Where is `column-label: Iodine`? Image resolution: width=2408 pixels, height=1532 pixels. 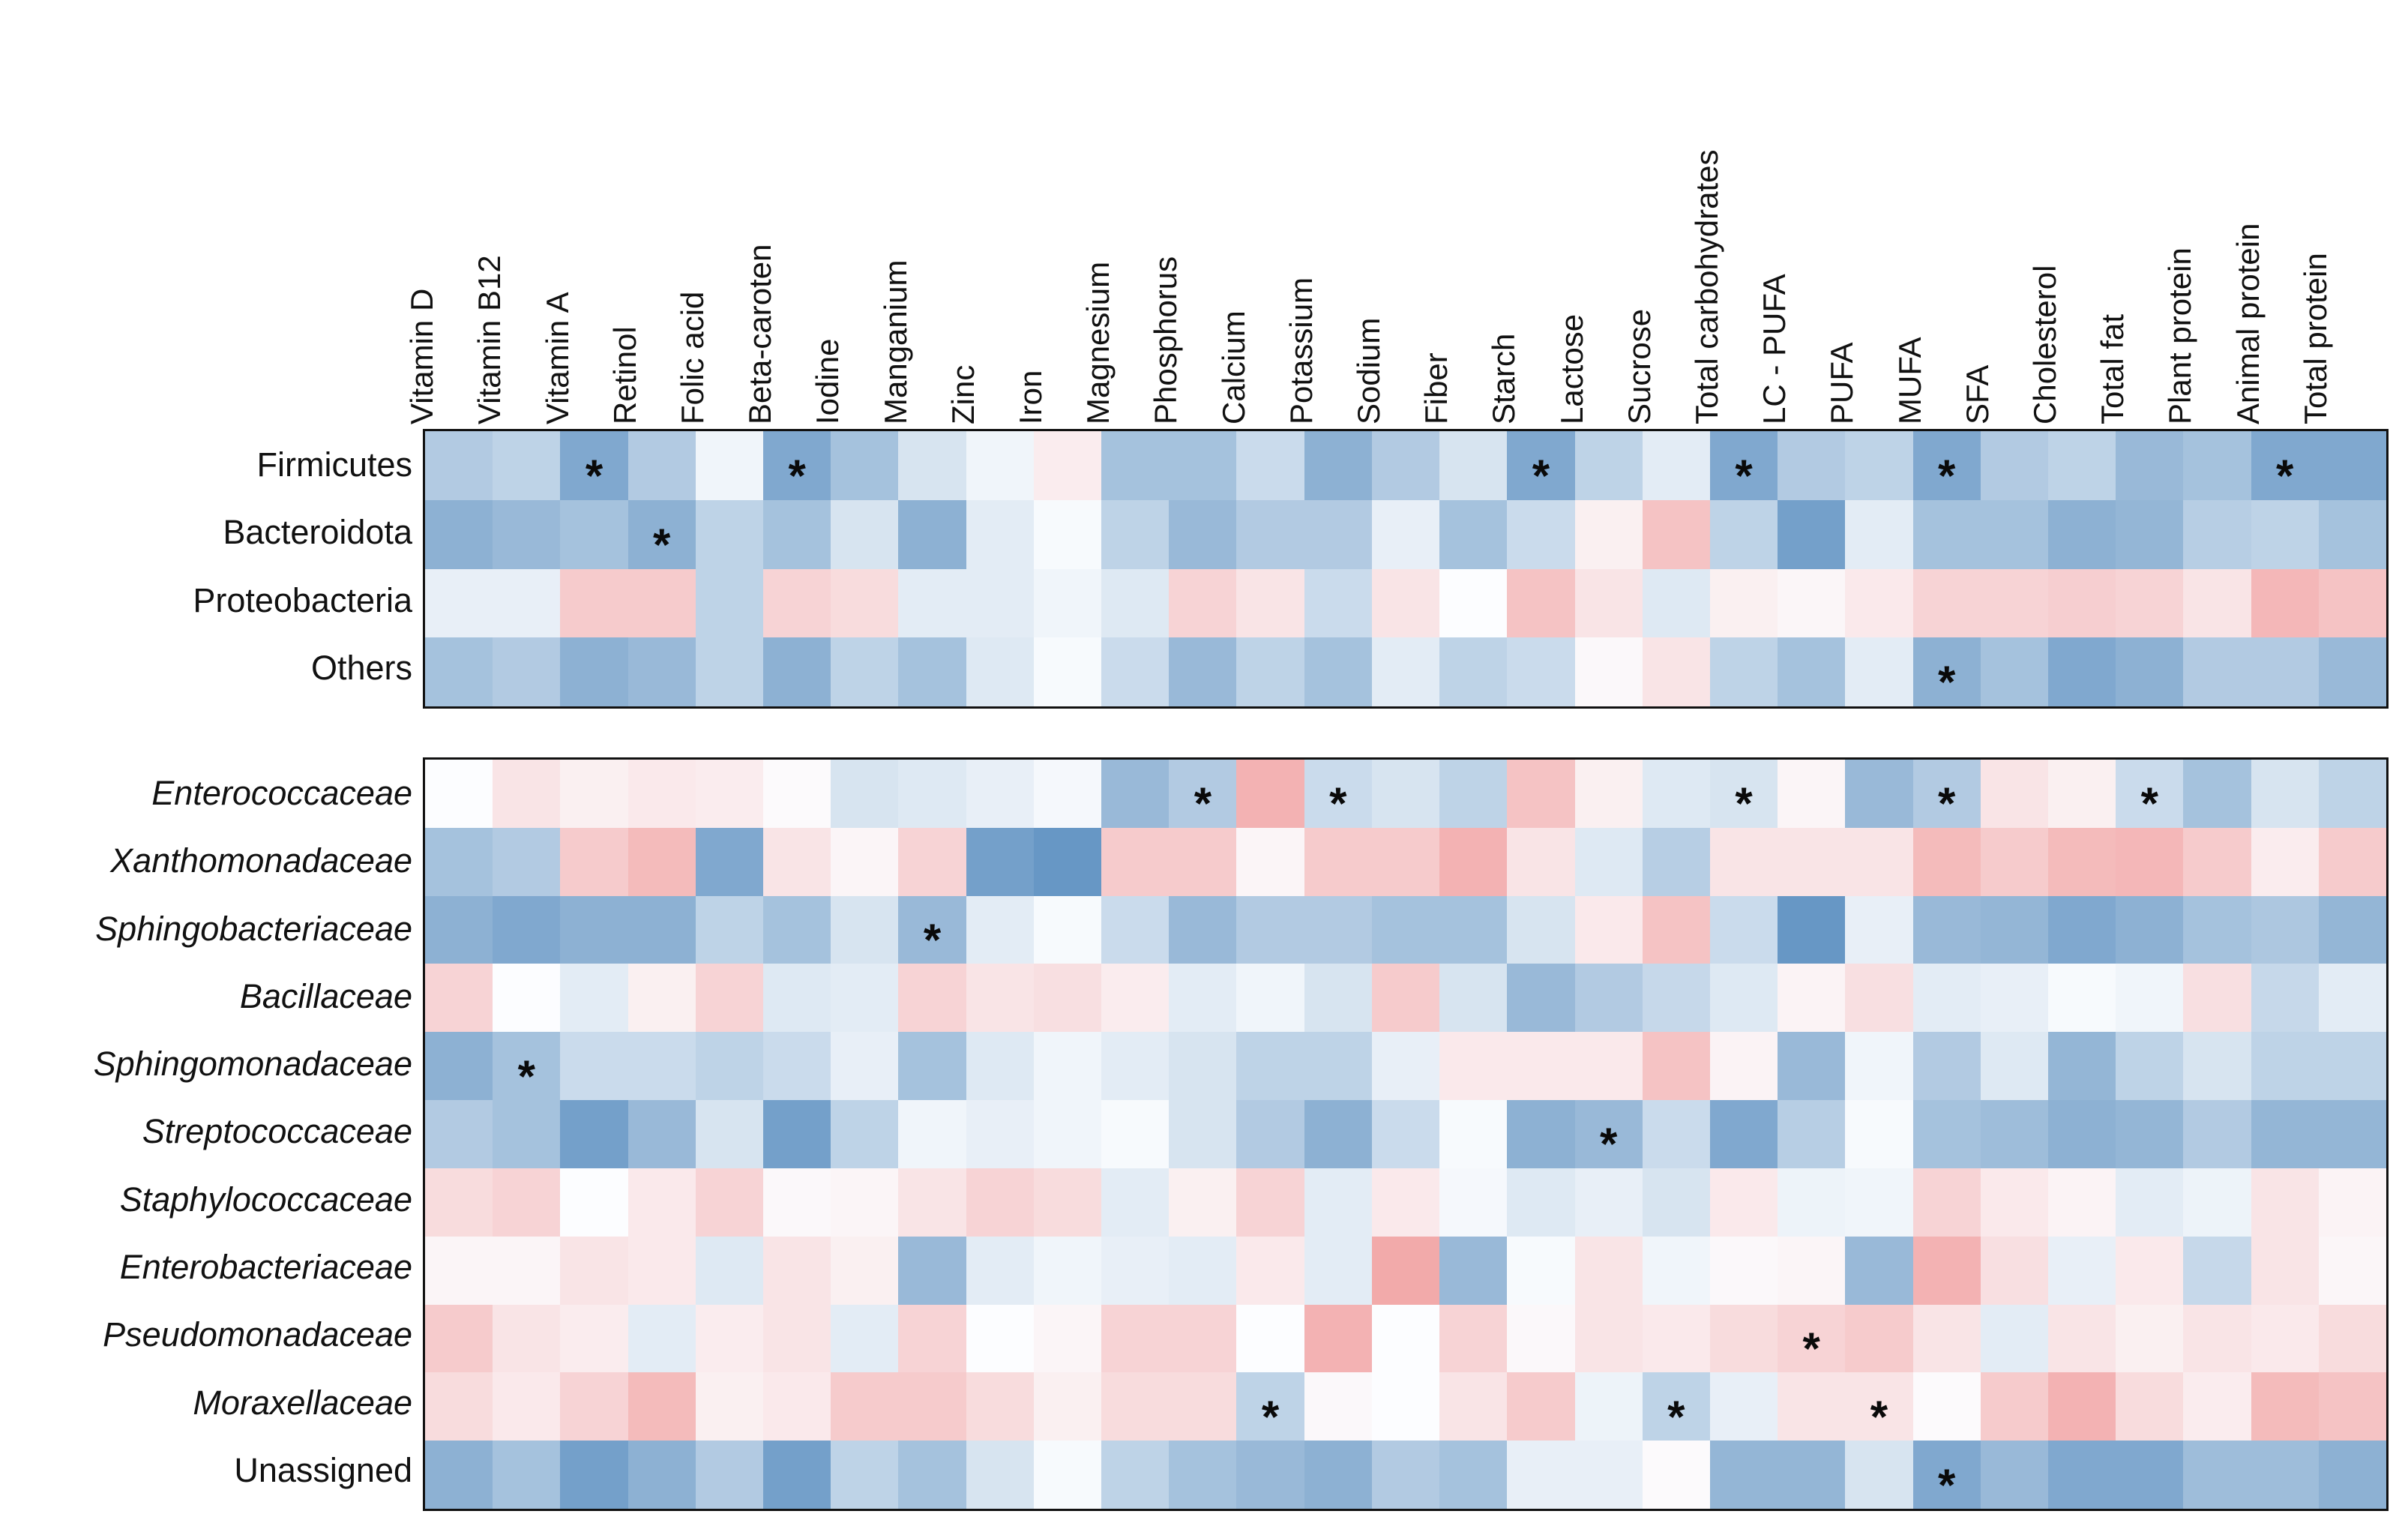
column-label: Iodine is located at coordinates (828, 381).